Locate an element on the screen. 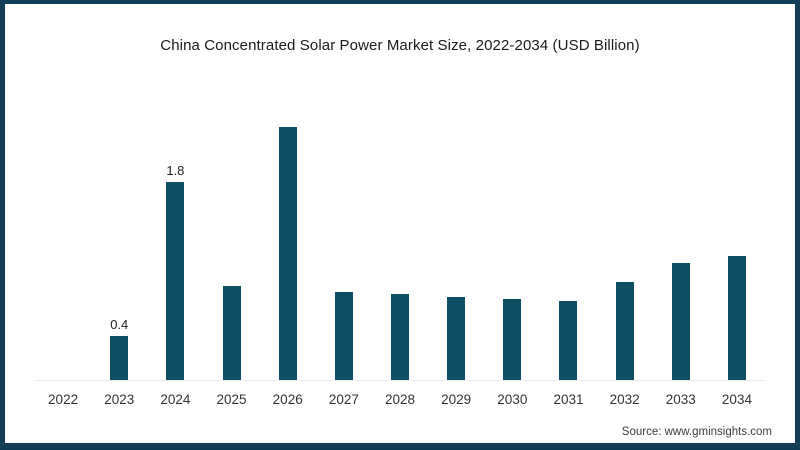  bar-slot-2027 is located at coordinates (344, 240).